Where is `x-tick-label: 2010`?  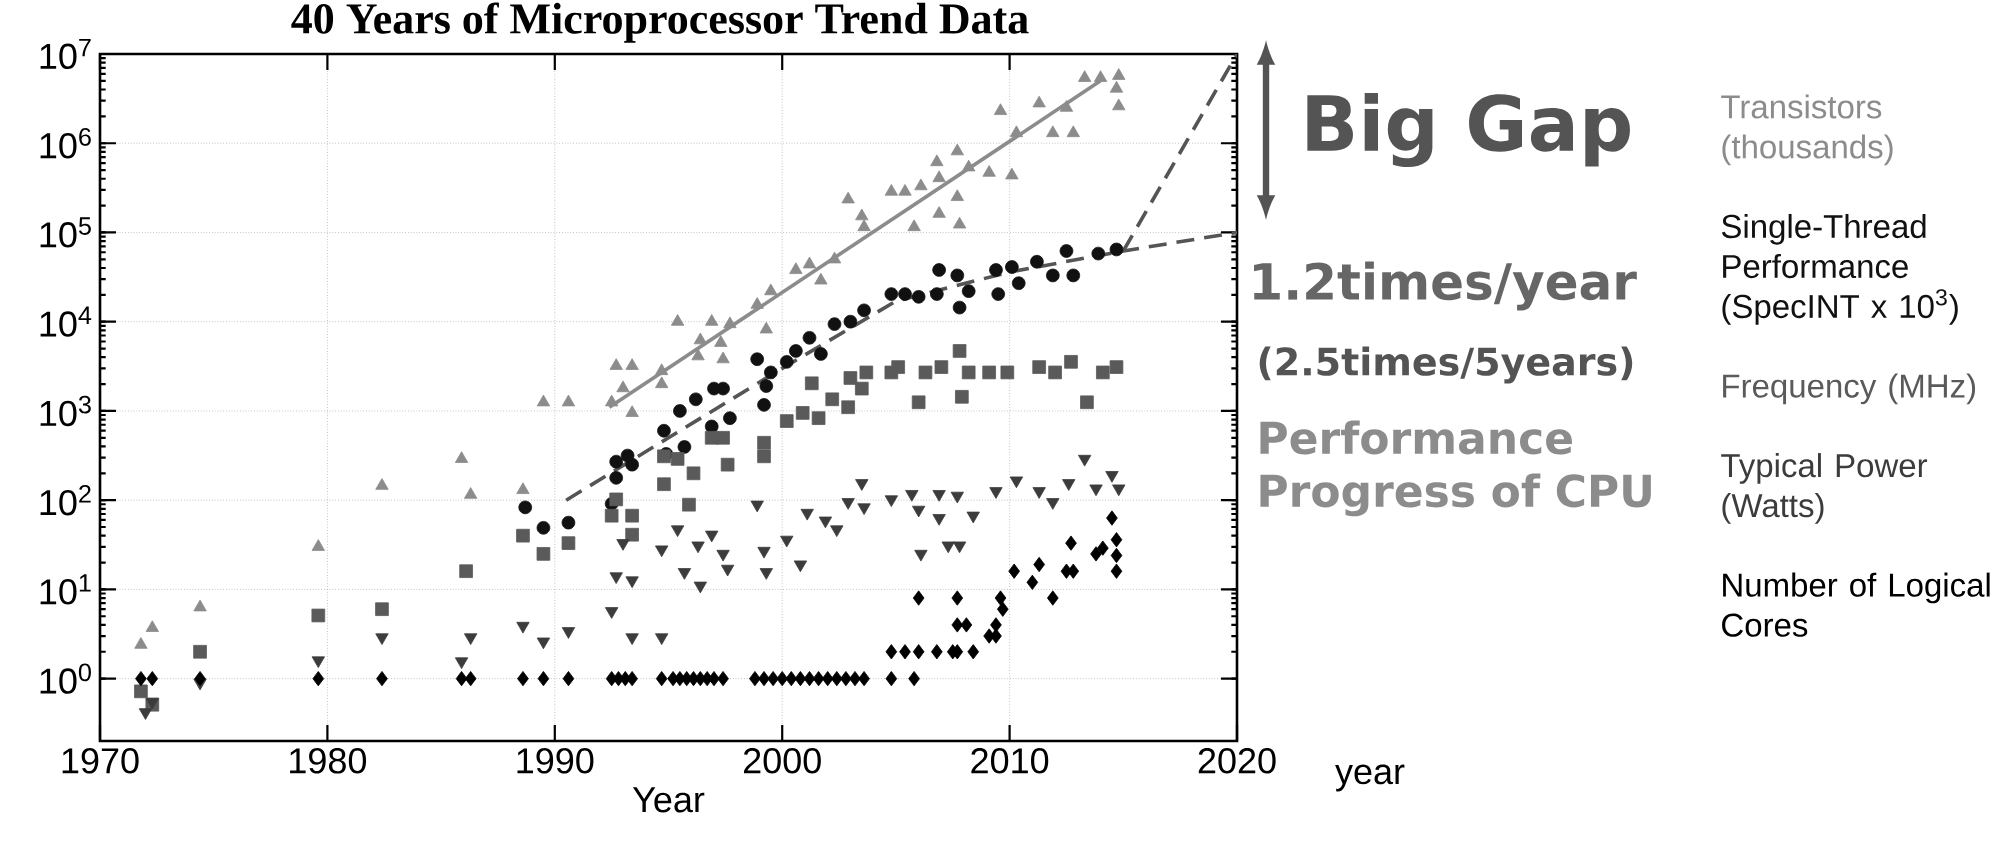 x-tick-label: 2010 is located at coordinates (1010, 761).